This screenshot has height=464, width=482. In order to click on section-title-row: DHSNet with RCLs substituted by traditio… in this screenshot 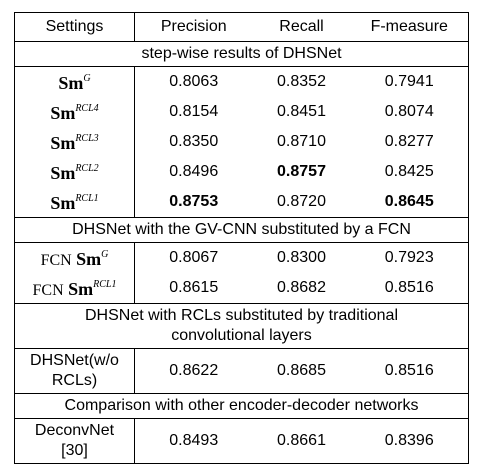, I will do `click(241, 326)`.